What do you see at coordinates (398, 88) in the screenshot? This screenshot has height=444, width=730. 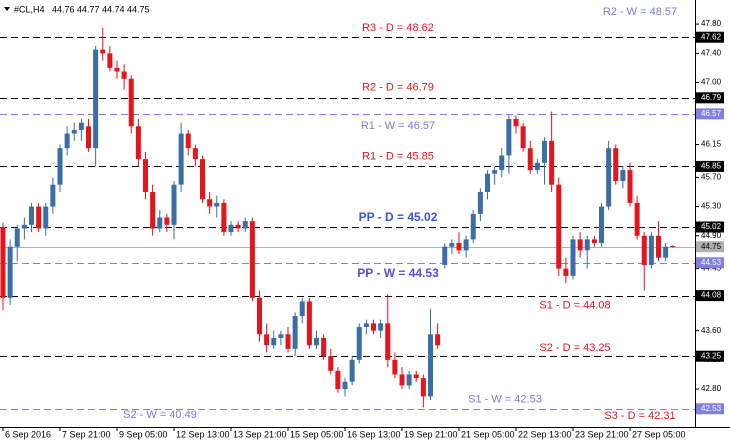 I see `level-label: R2 - D = 46.79` at bounding box center [398, 88].